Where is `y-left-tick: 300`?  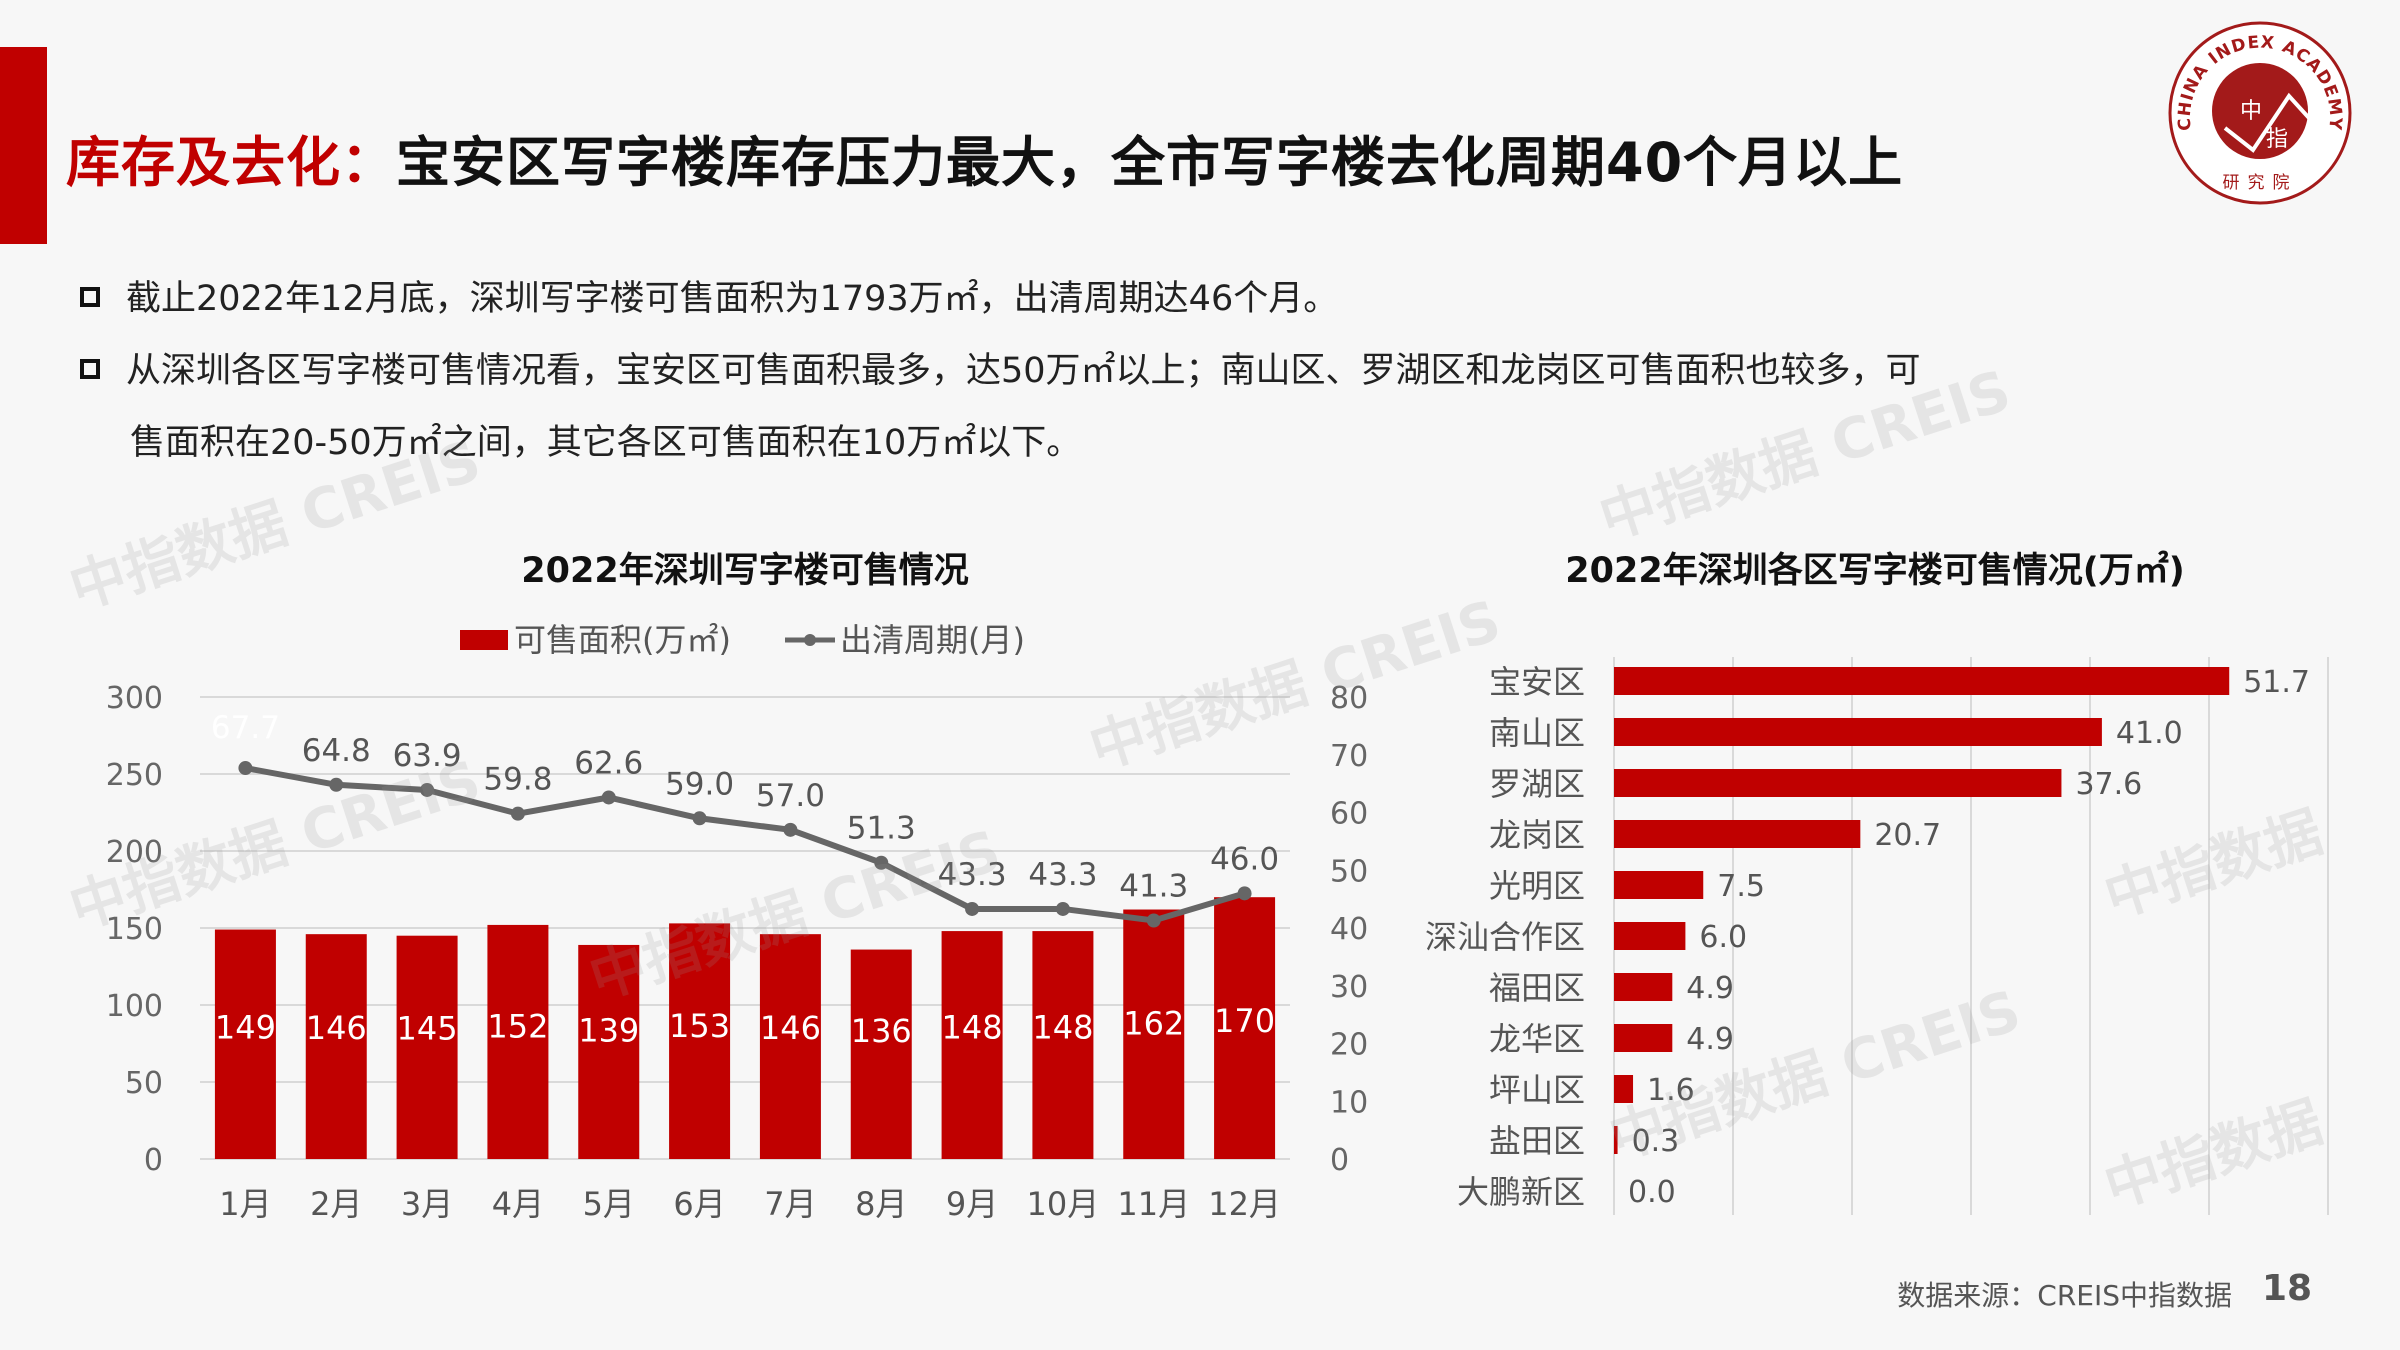 y-left-tick: 300 is located at coordinates (134, 698).